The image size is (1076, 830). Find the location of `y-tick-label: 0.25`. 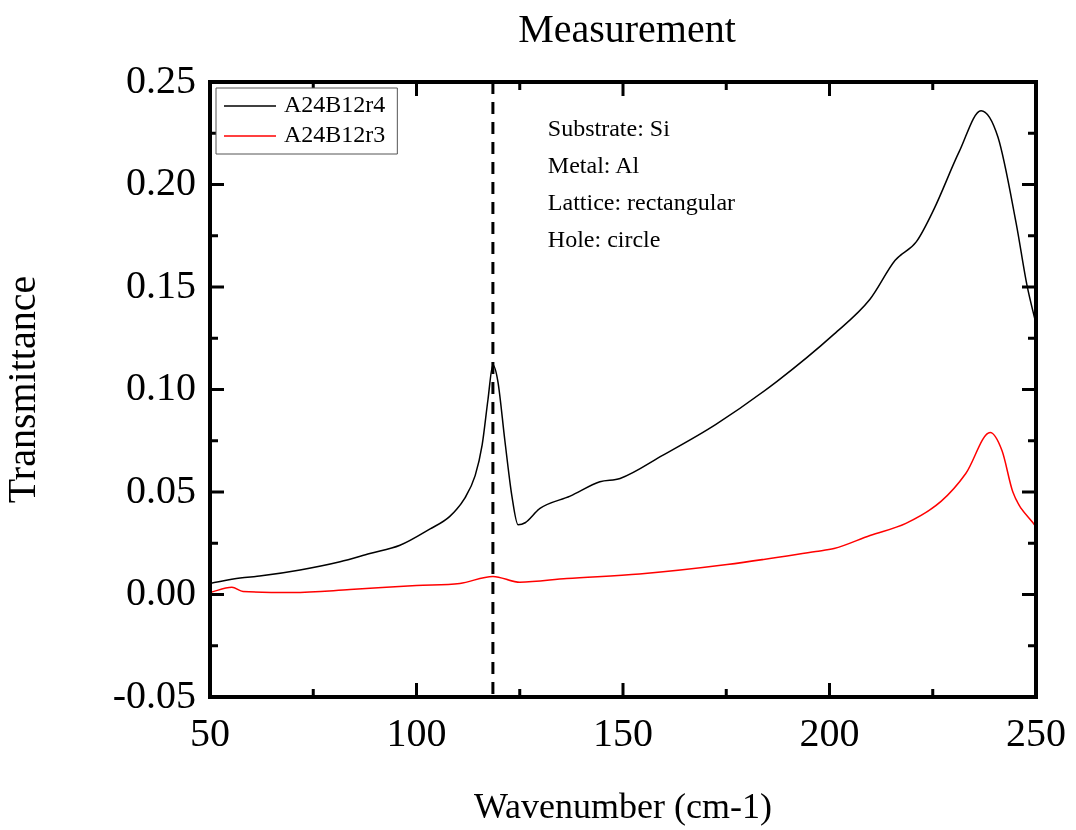

y-tick-label: 0.25 is located at coordinates (161, 79).